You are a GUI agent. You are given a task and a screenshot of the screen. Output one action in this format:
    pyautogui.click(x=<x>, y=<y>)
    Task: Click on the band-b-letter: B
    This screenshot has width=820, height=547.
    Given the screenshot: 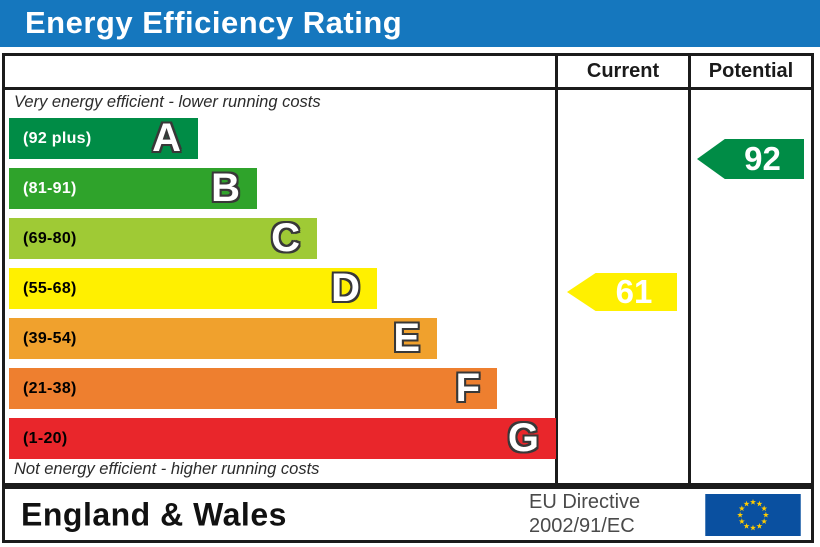 What is the action you would take?
    pyautogui.click(x=225, y=188)
    